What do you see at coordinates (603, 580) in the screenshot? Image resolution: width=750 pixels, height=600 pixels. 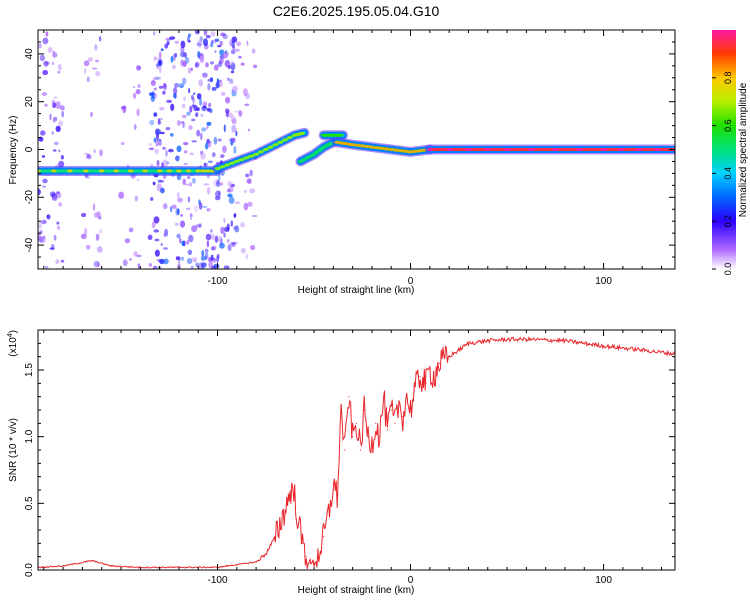 I see `x-tick-label: 100` at bounding box center [603, 580].